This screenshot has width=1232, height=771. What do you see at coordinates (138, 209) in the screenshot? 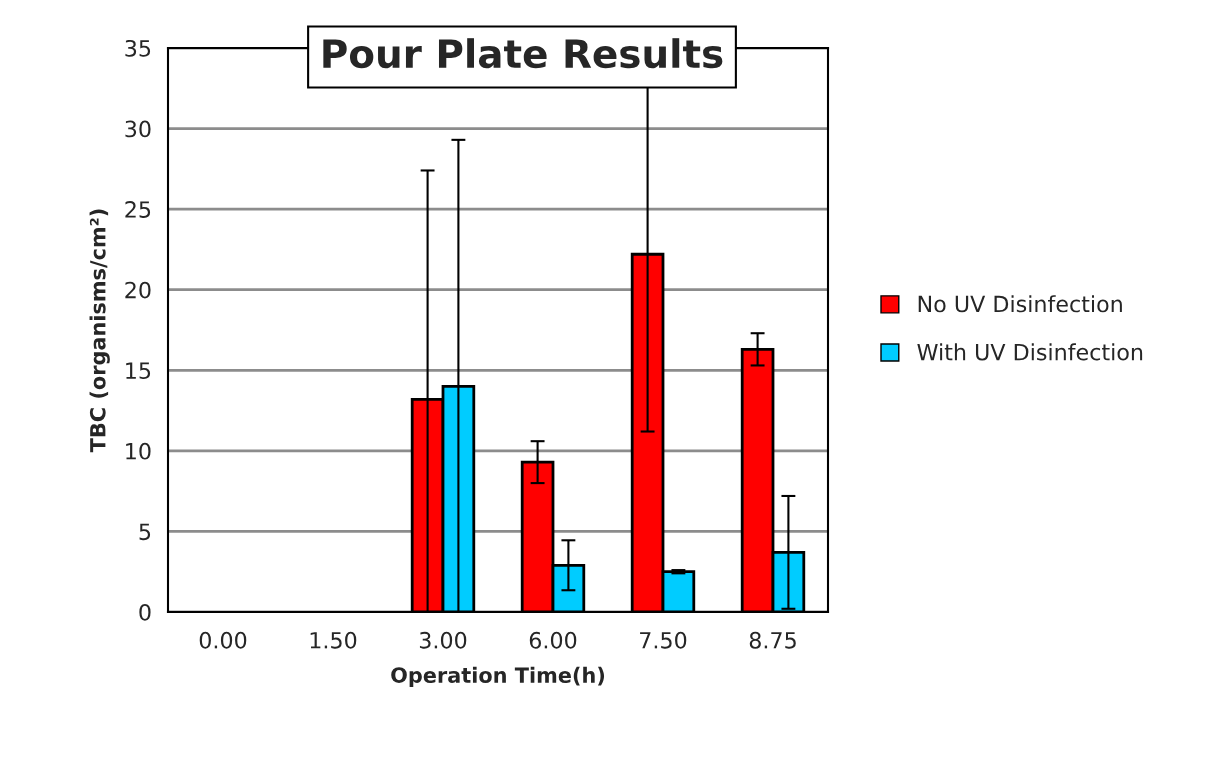
I see `y-tick-label: 25` at bounding box center [138, 209].